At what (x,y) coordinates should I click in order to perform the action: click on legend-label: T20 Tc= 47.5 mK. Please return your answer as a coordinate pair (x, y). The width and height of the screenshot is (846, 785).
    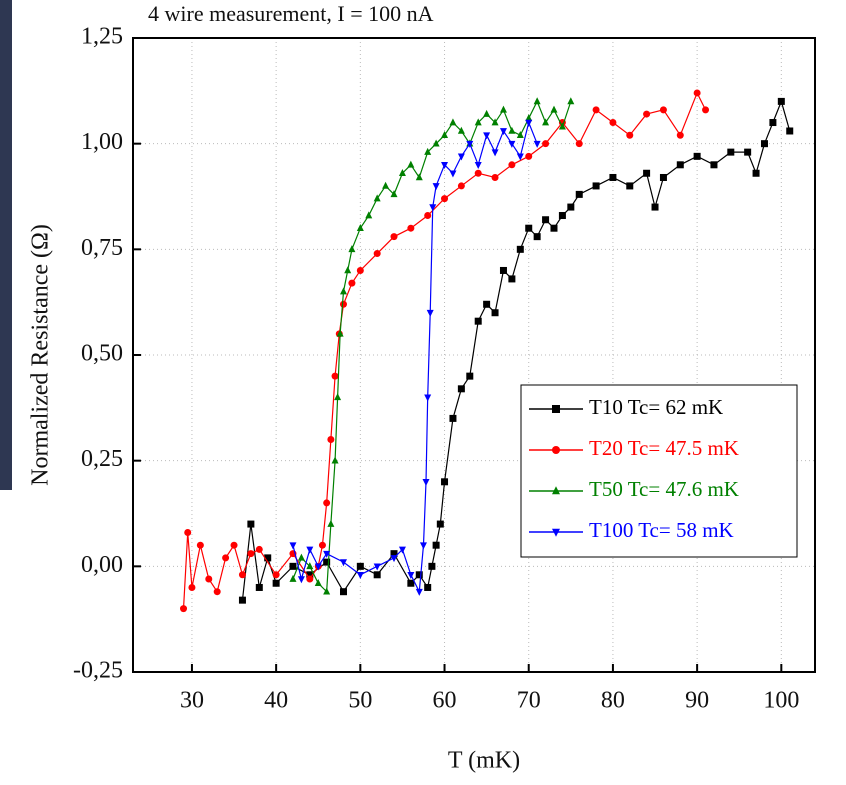
    Looking at the image, I should click on (664, 448).